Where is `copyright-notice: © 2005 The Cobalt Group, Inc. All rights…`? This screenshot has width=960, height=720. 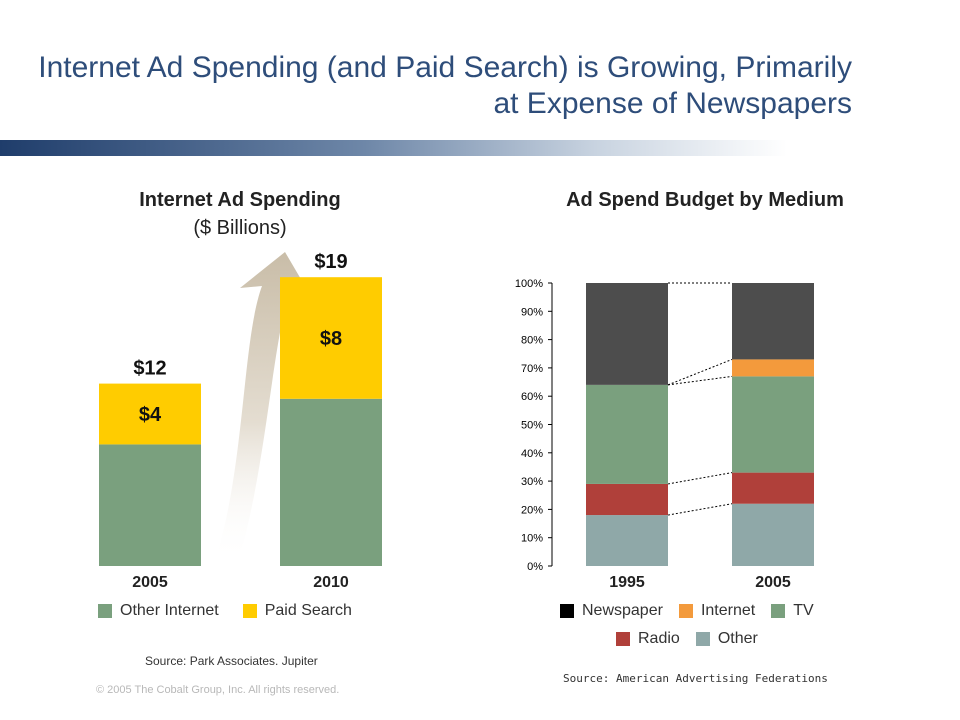 copyright-notice: © 2005 The Cobalt Group, Inc. All rights… is located at coordinates (218, 690).